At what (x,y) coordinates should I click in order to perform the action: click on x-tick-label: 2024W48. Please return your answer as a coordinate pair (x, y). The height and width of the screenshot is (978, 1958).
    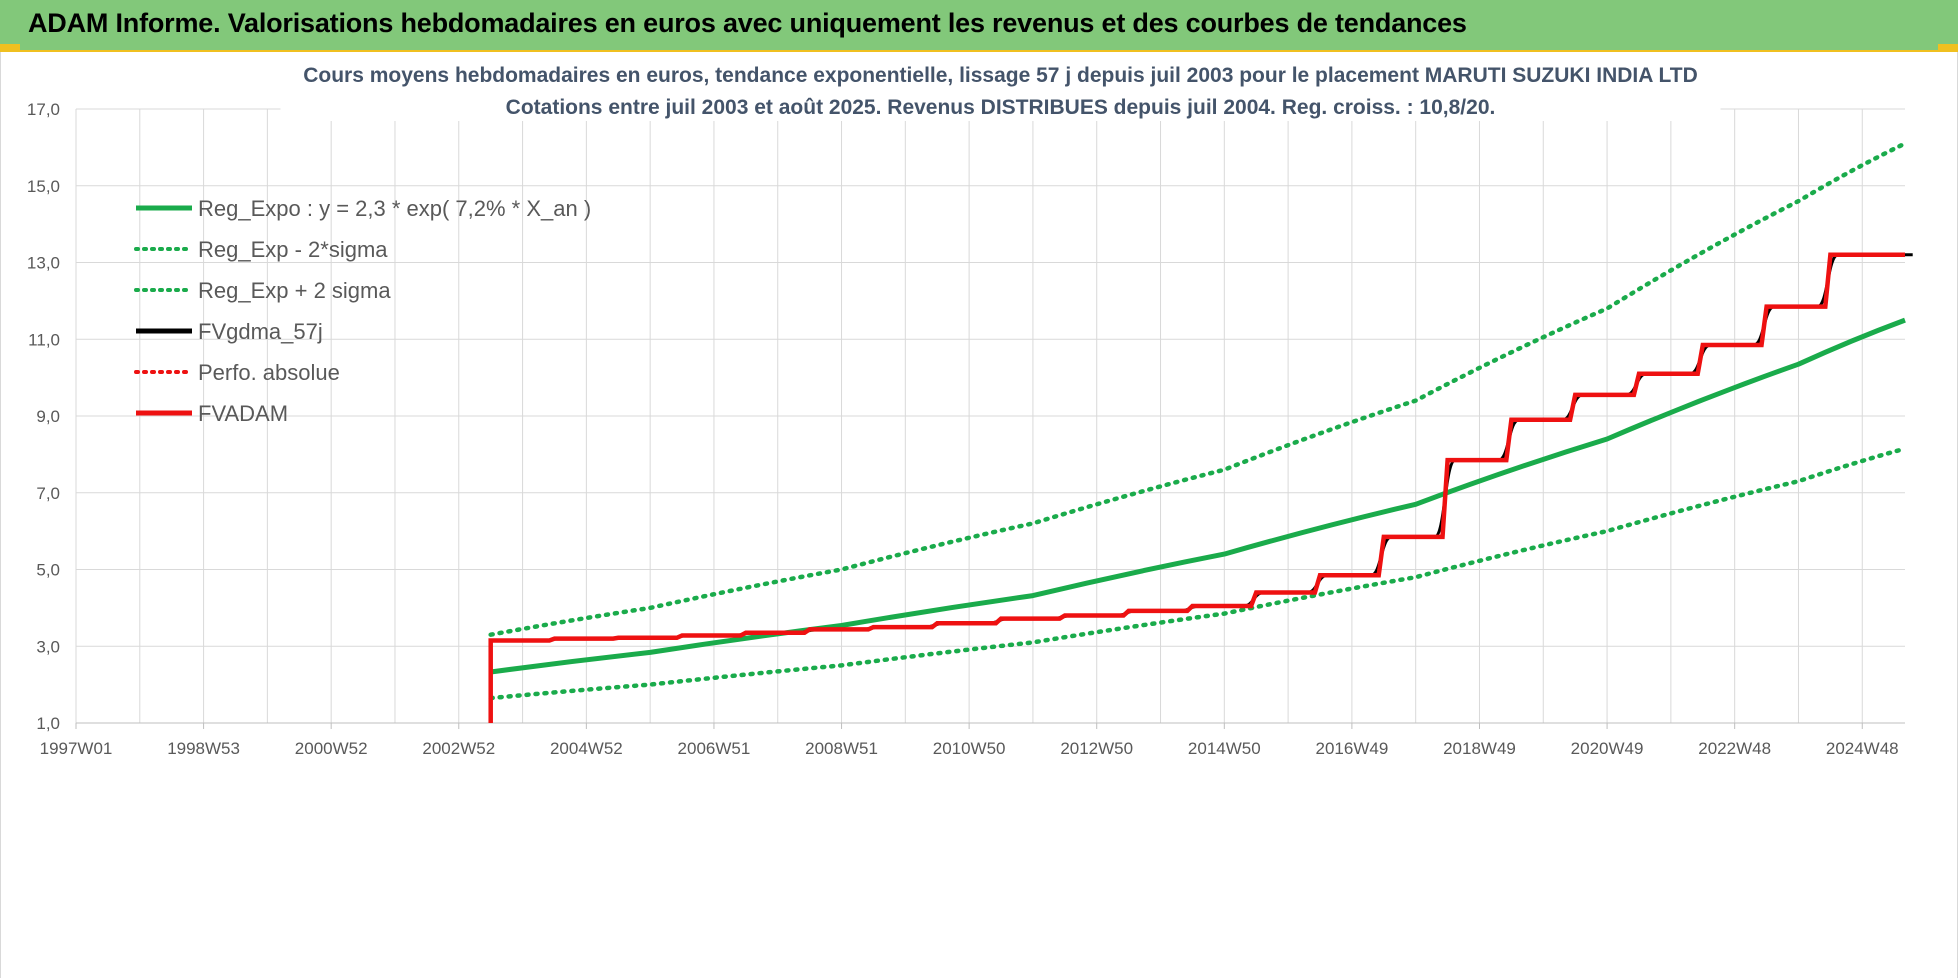
    Looking at the image, I should click on (1862, 748).